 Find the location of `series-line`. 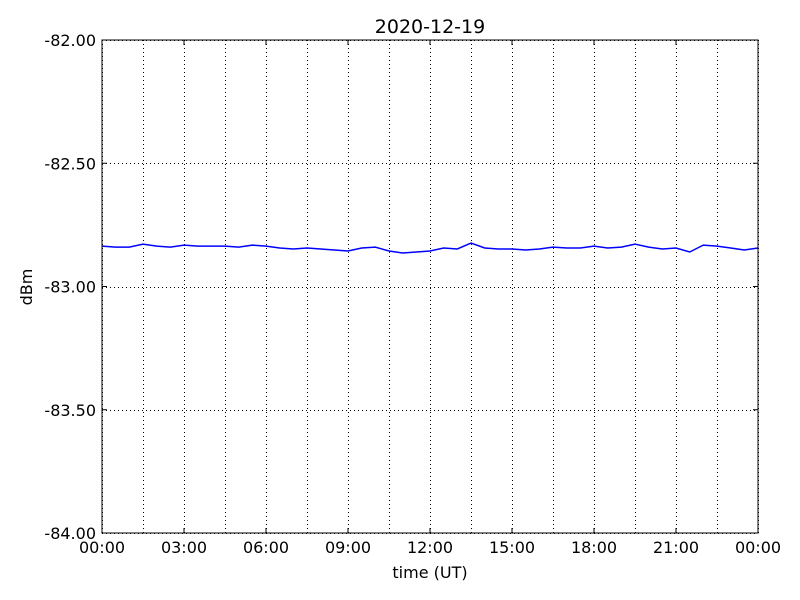

series-line is located at coordinates (430, 248).